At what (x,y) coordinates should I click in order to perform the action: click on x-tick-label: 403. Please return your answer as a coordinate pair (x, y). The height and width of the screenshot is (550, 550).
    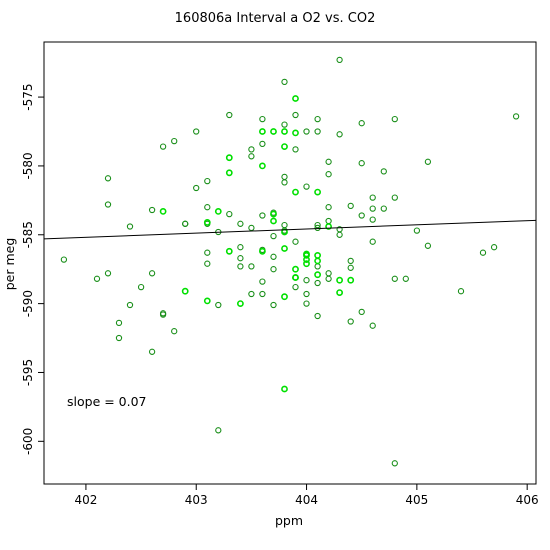
    Looking at the image, I should click on (196, 500).